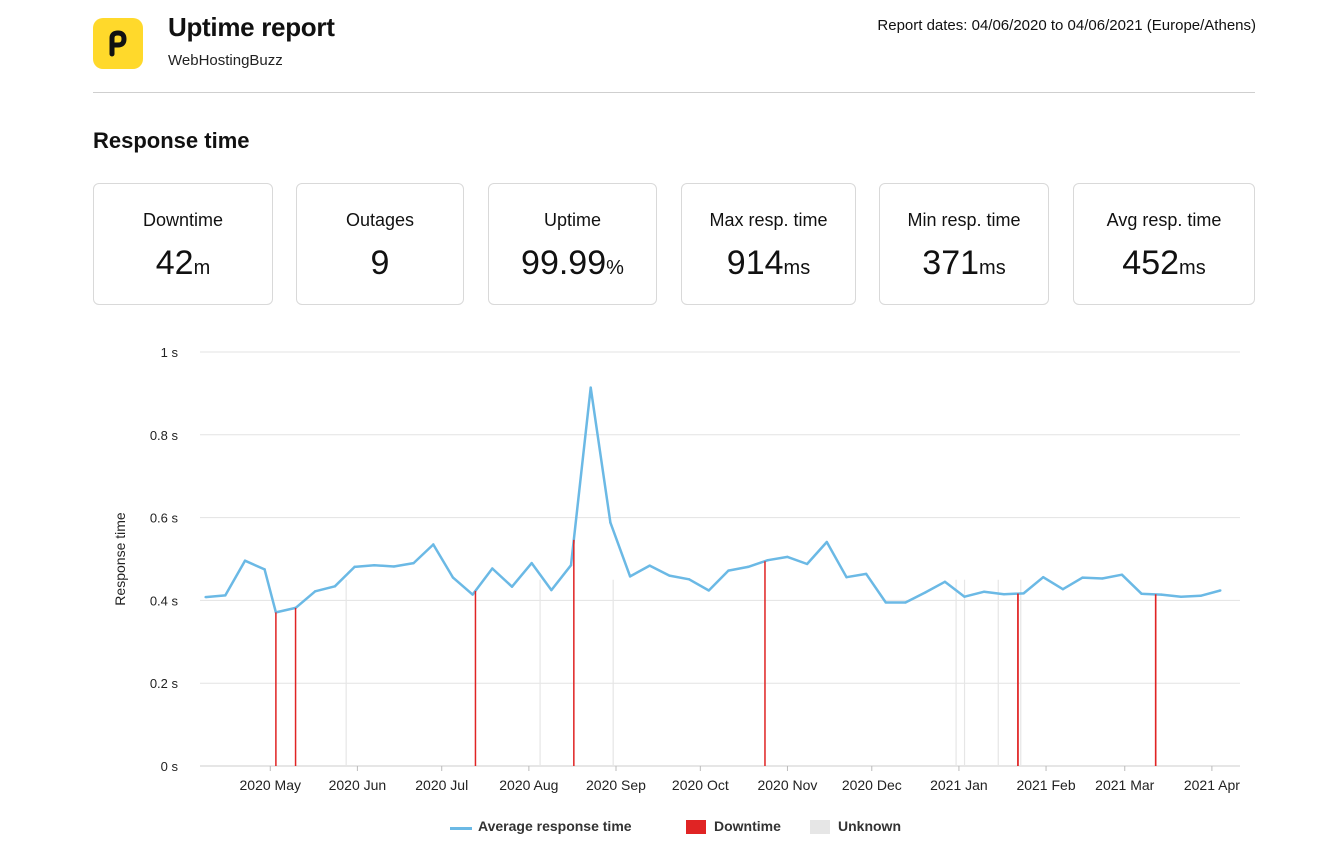 Image resolution: width=1332 pixels, height=850 pixels. What do you see at coordinates (615, 268) in the screenshot?
I see `stat-unit: %` at bounding box center [615, 268].